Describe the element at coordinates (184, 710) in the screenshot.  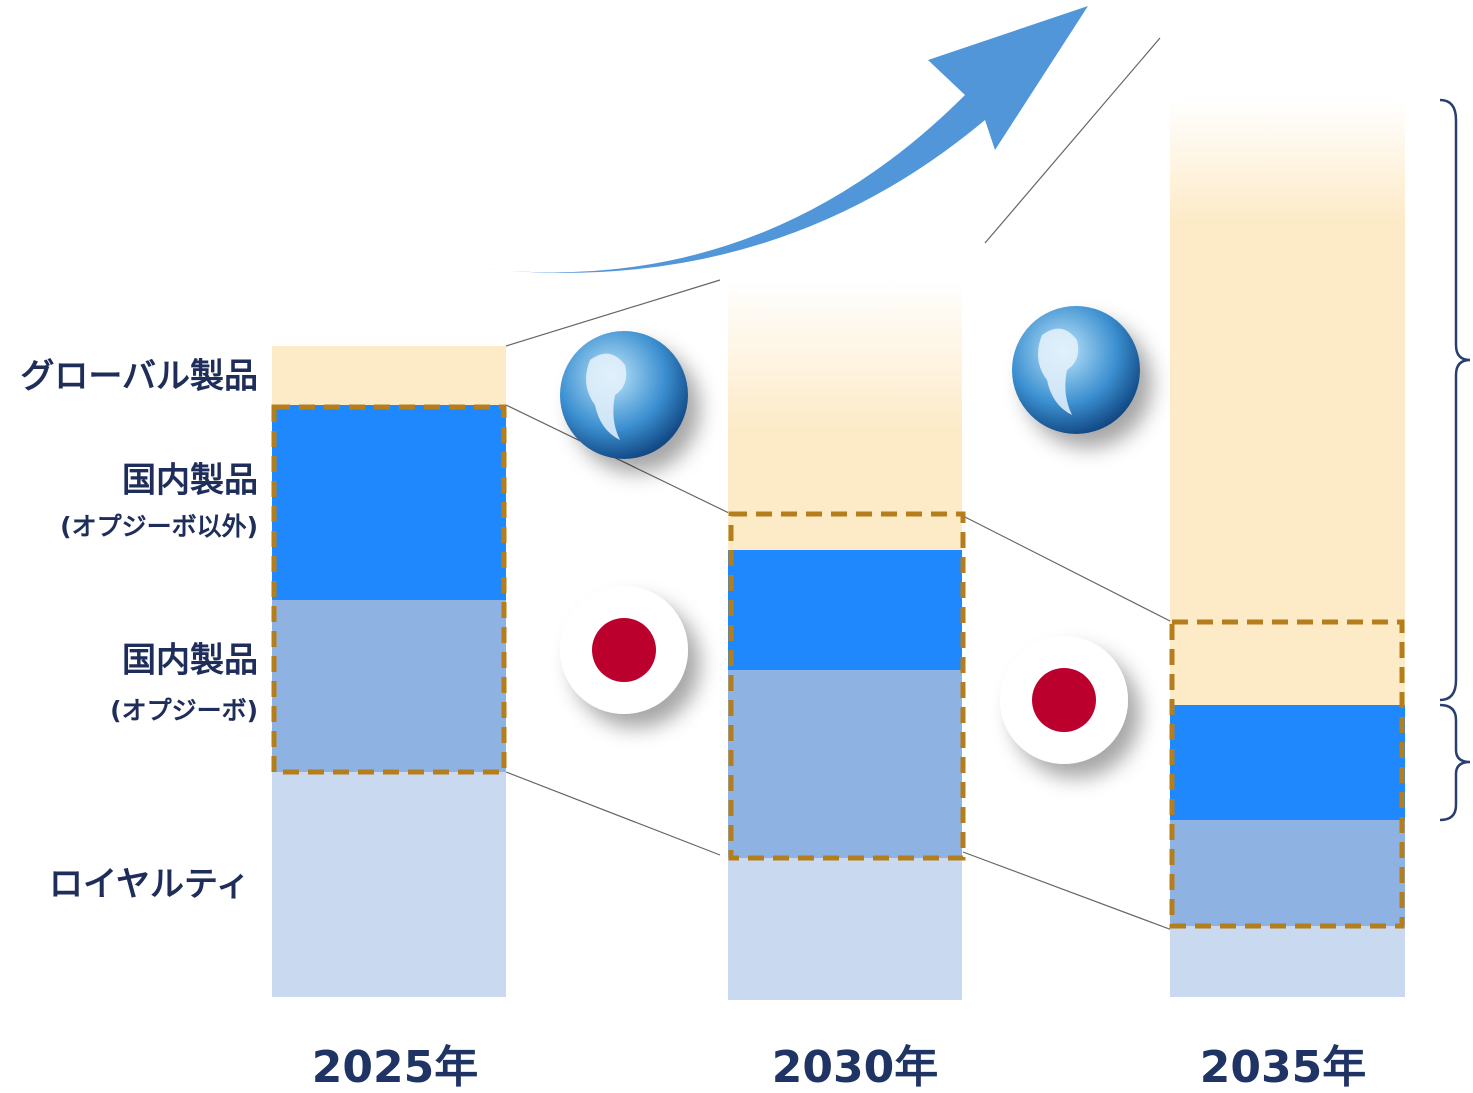
I see `legend-sublabel: (オプジーボ)` at that location.